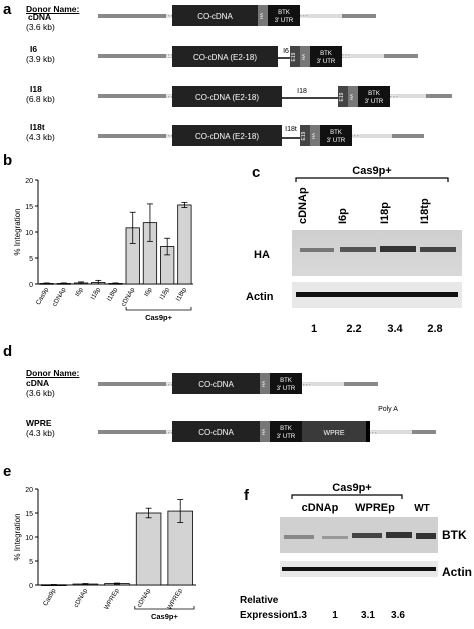 This screenshot has width=474, height=629. I want to click on x-tick-label: I6p, so click(79, 292).